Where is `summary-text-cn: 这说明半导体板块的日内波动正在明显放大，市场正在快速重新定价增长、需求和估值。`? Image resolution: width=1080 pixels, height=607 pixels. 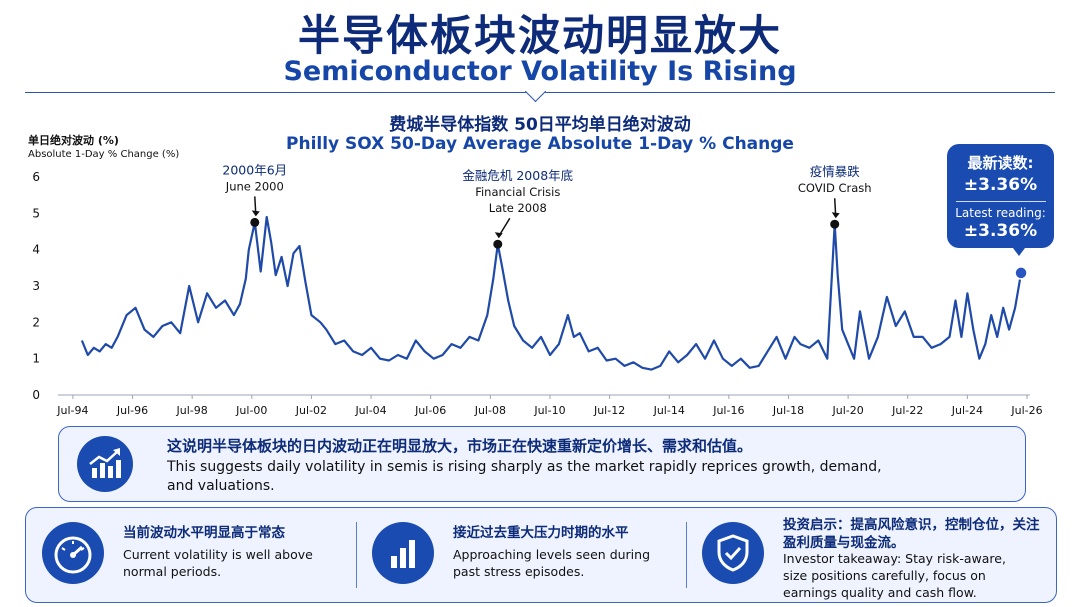 summary-text-cn: 这说明半导体板块的日内波动正在明显放大，市场正在快速重新定价增长、需求和估值。 is located at coordinates (460, 446).